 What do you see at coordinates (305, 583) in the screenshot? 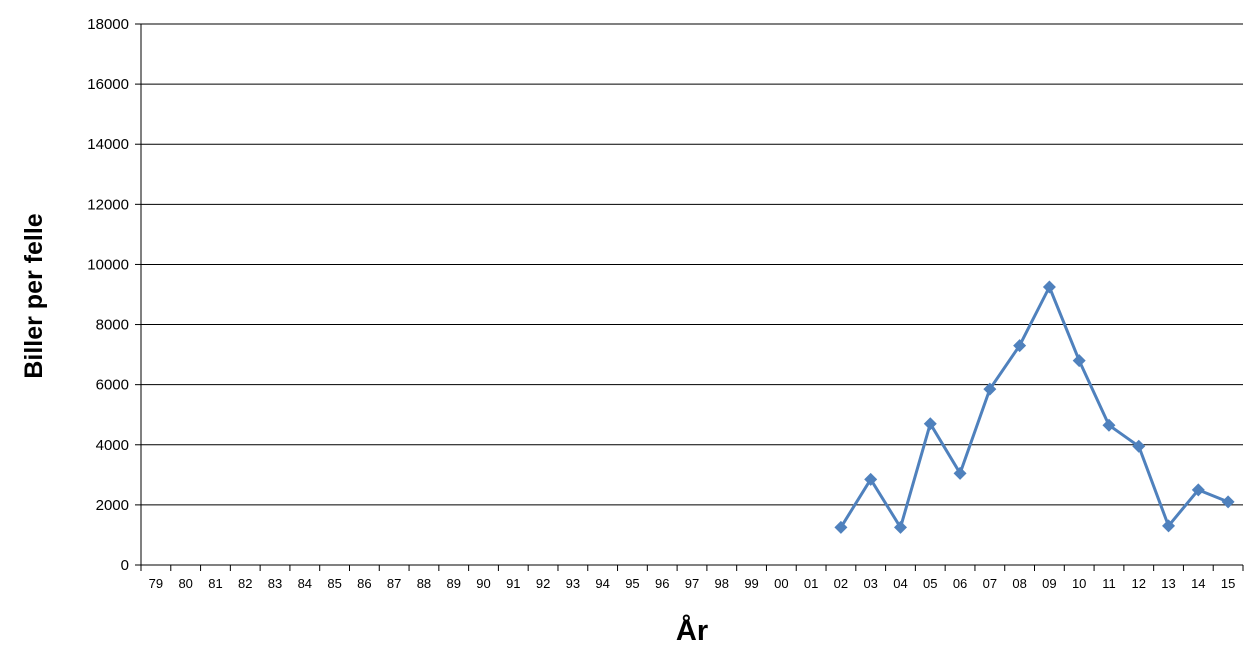
I see `x-tick-label: 84` at bounding box center [305, 583].